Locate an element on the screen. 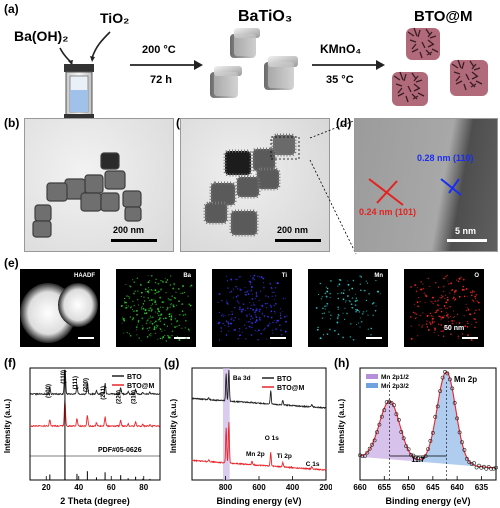 Image resolution: width=500 pixels, height=508 pixels. xrd-series-BTO is located at coordinates (95, 382).